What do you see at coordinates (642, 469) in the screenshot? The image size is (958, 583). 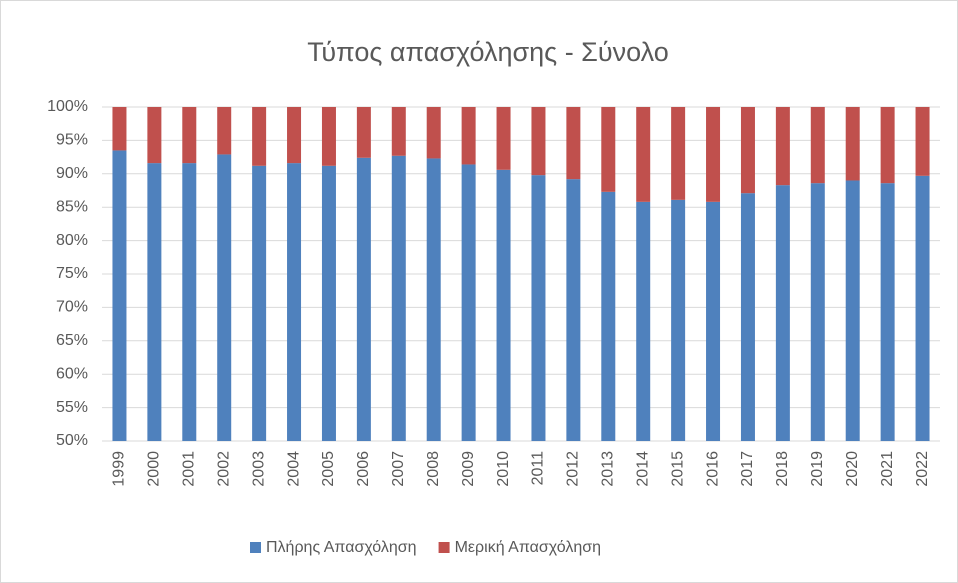 I see `x-tick-label: 2014` at bounding box center [642, 469].